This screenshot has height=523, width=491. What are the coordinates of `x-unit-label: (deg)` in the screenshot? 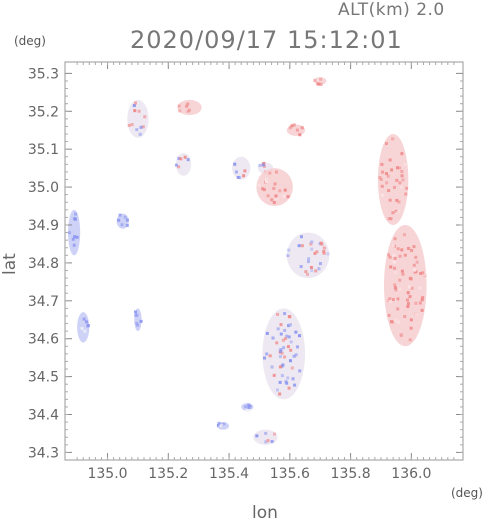 It's located at (467, 493).